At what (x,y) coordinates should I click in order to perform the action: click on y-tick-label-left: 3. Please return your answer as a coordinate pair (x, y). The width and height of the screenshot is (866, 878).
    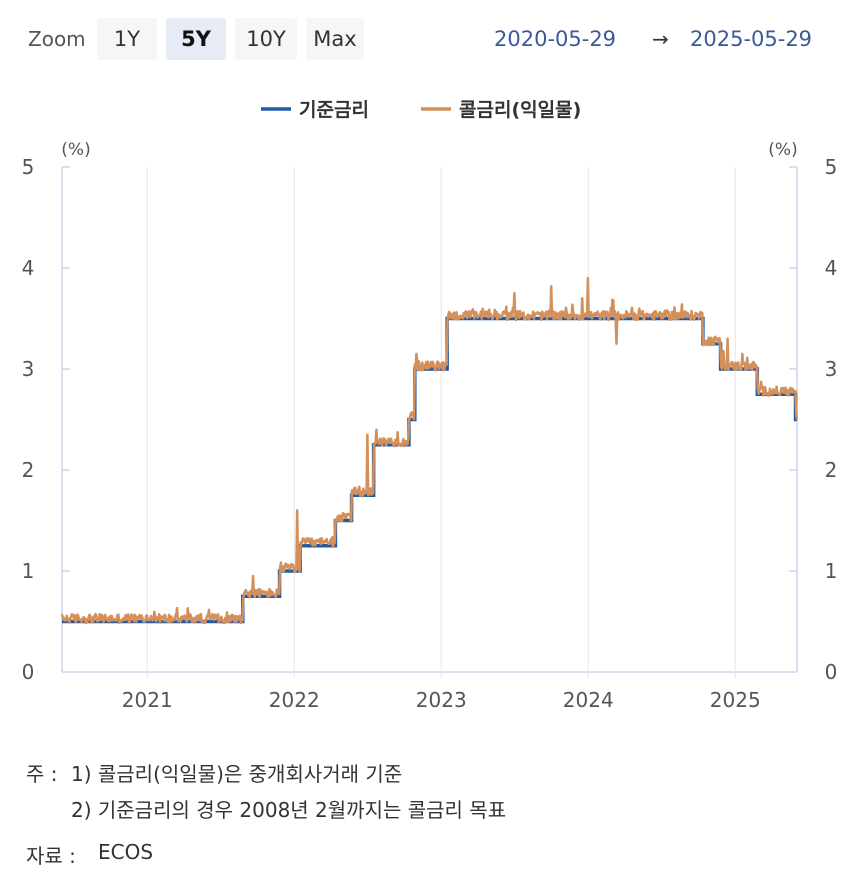
    Looking at the image, I should click on (28, 369).